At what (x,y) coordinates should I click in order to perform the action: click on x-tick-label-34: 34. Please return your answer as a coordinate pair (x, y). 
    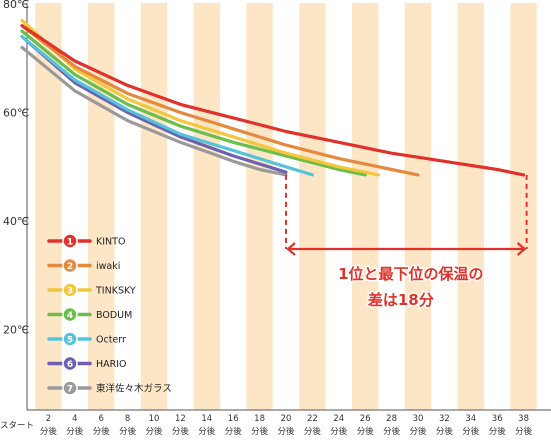
    Looking at the image, I should click on (470, 419).